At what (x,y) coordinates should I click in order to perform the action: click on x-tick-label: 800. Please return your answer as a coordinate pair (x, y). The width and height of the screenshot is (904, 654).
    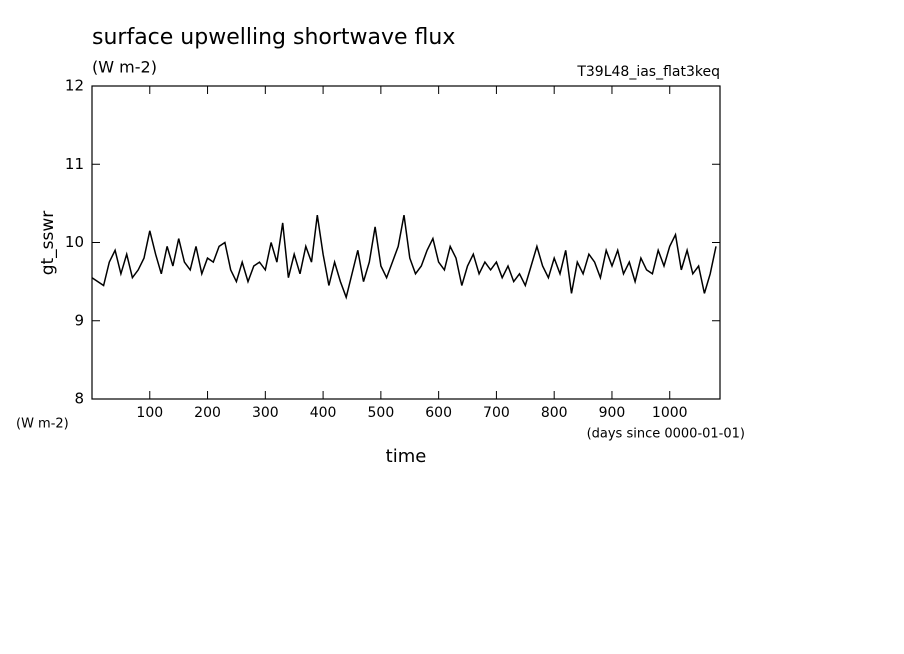
    Looking at the image, I should click on (554, 413).